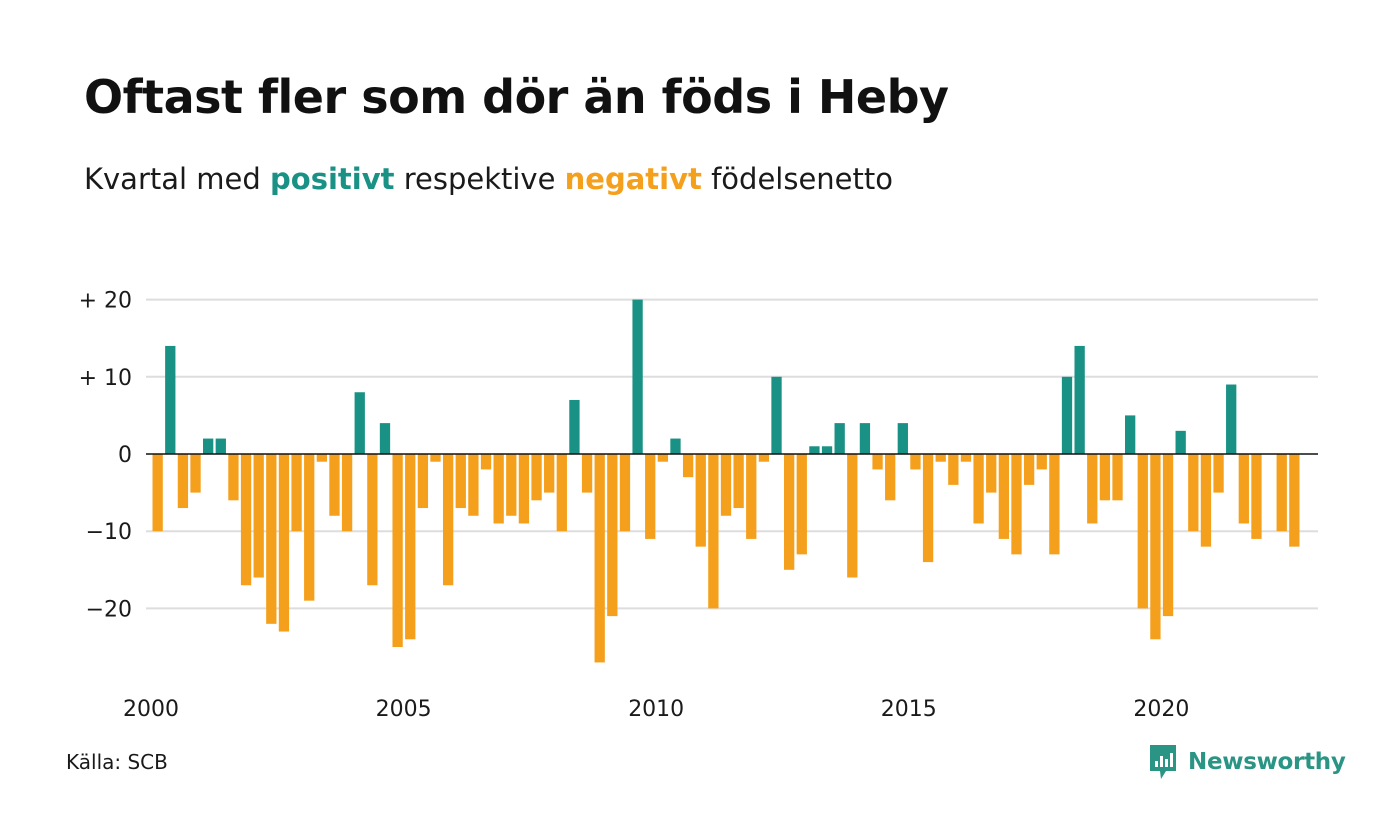 The width and height of the screenshot is (1400, 840). Describe the element at coordinates (109, 609) in the screenshot. I see `y-tick-label: −20` at that location.